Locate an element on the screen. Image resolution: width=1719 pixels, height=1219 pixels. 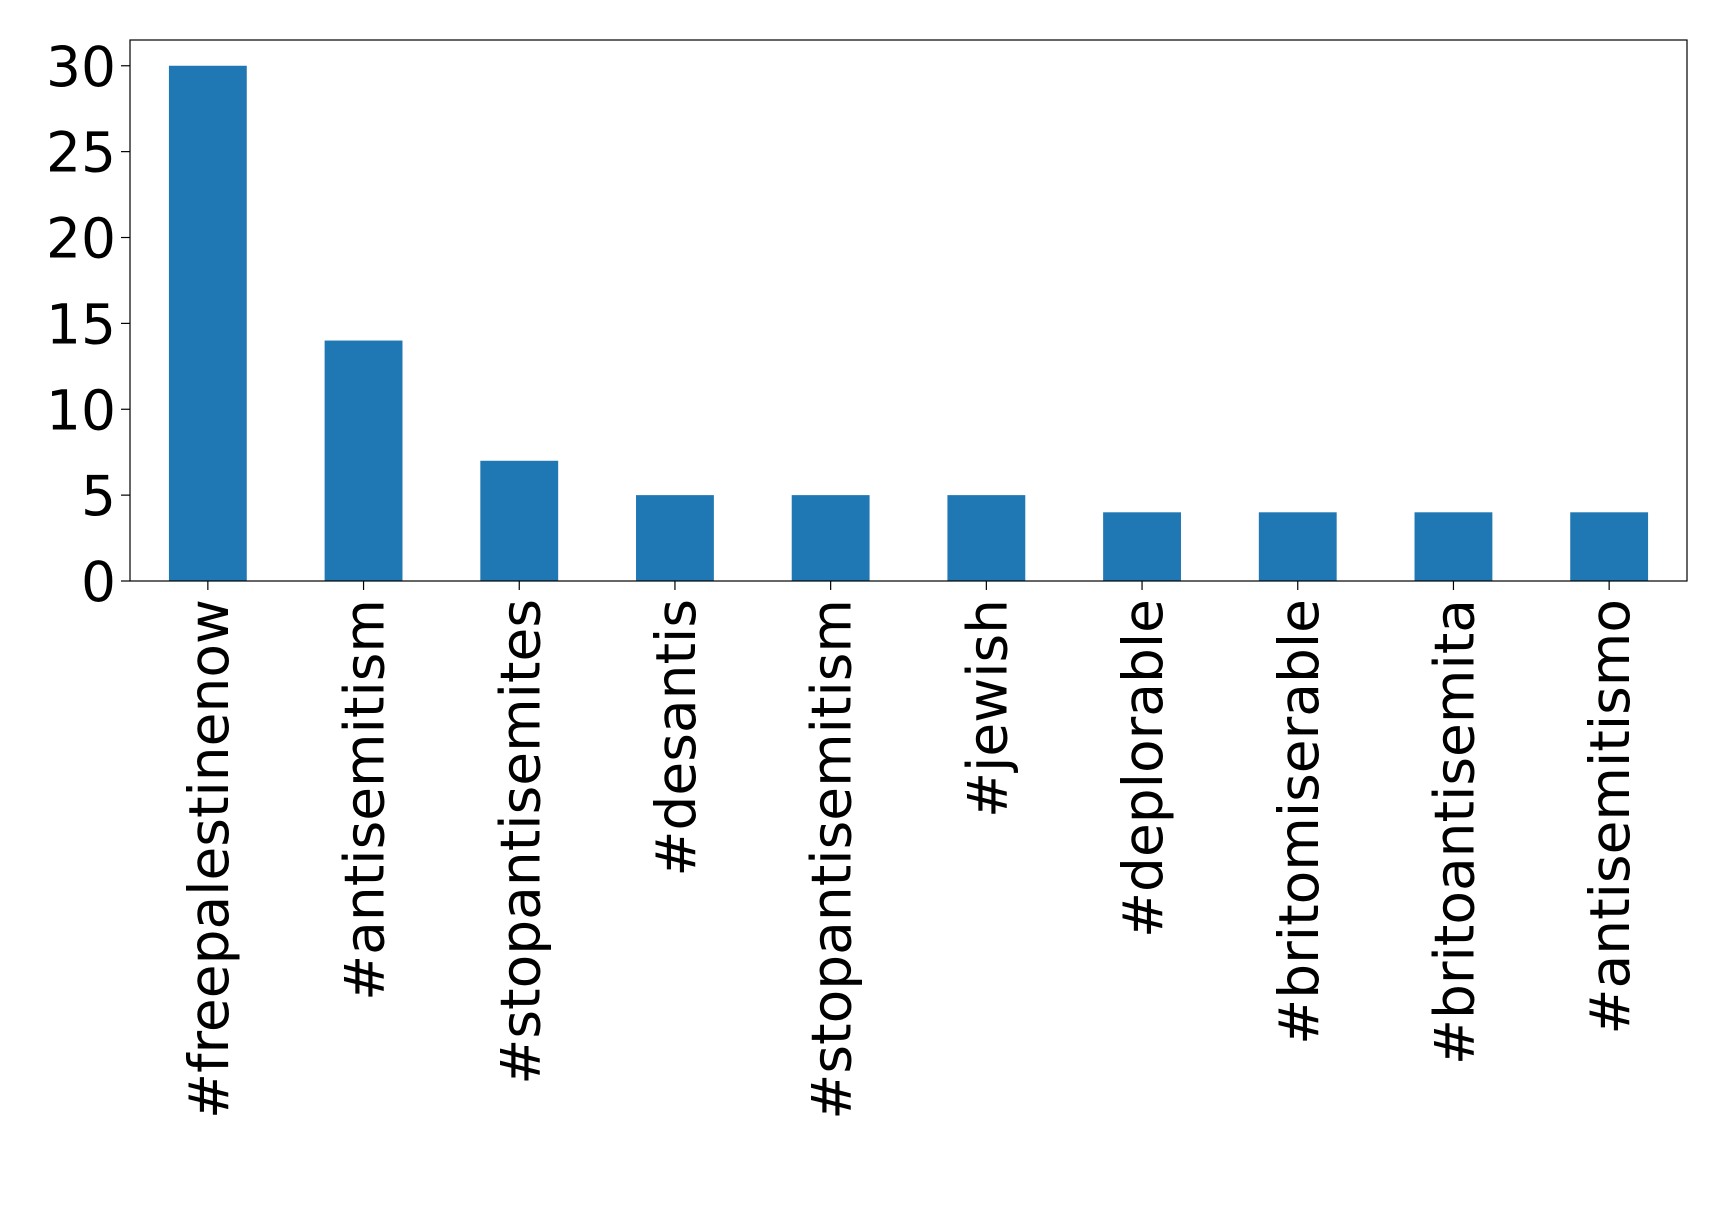
x-tick-label: #jewish is located at coordinates (987, 708).